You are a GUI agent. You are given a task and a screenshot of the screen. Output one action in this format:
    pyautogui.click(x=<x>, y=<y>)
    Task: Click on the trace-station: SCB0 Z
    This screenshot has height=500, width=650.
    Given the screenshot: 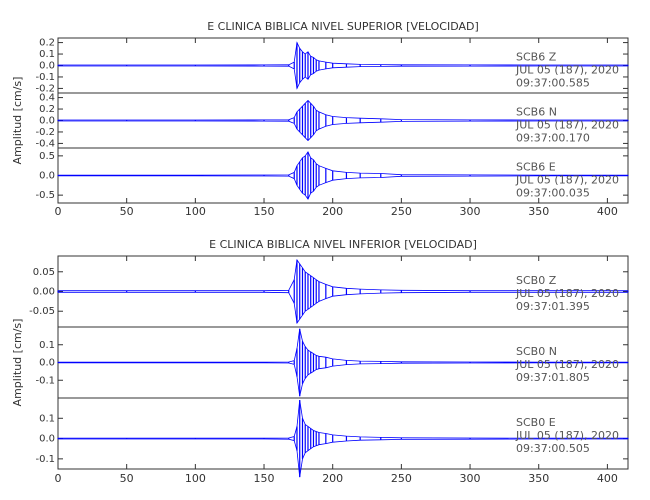 What is the action you would take?
    pyautogui.click(x=536, y=280)
    